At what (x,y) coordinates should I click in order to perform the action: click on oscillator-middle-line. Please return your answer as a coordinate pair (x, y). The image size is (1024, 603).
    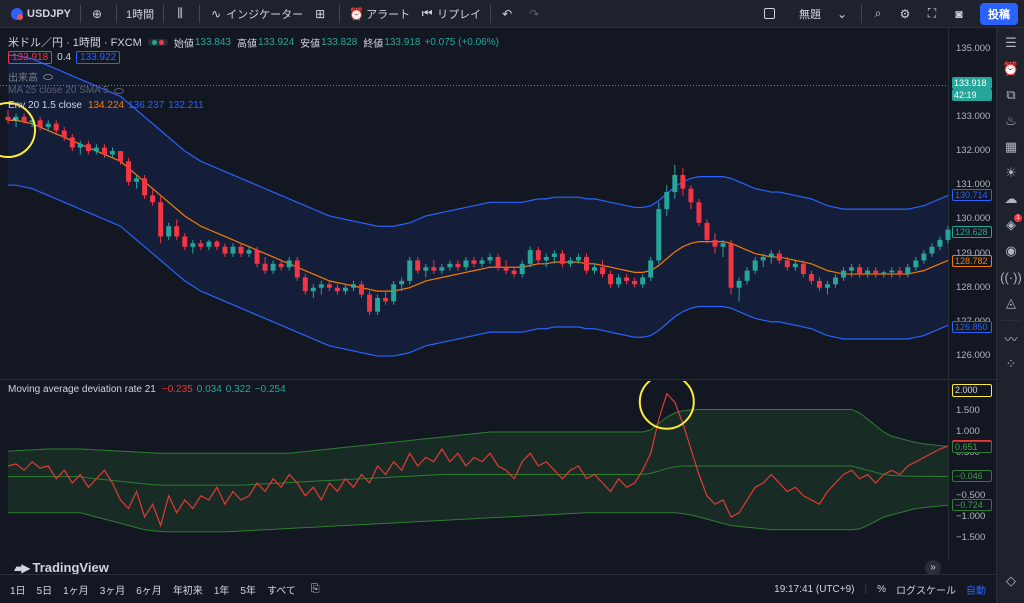
    Looking at the image, I should click on (478, 475).